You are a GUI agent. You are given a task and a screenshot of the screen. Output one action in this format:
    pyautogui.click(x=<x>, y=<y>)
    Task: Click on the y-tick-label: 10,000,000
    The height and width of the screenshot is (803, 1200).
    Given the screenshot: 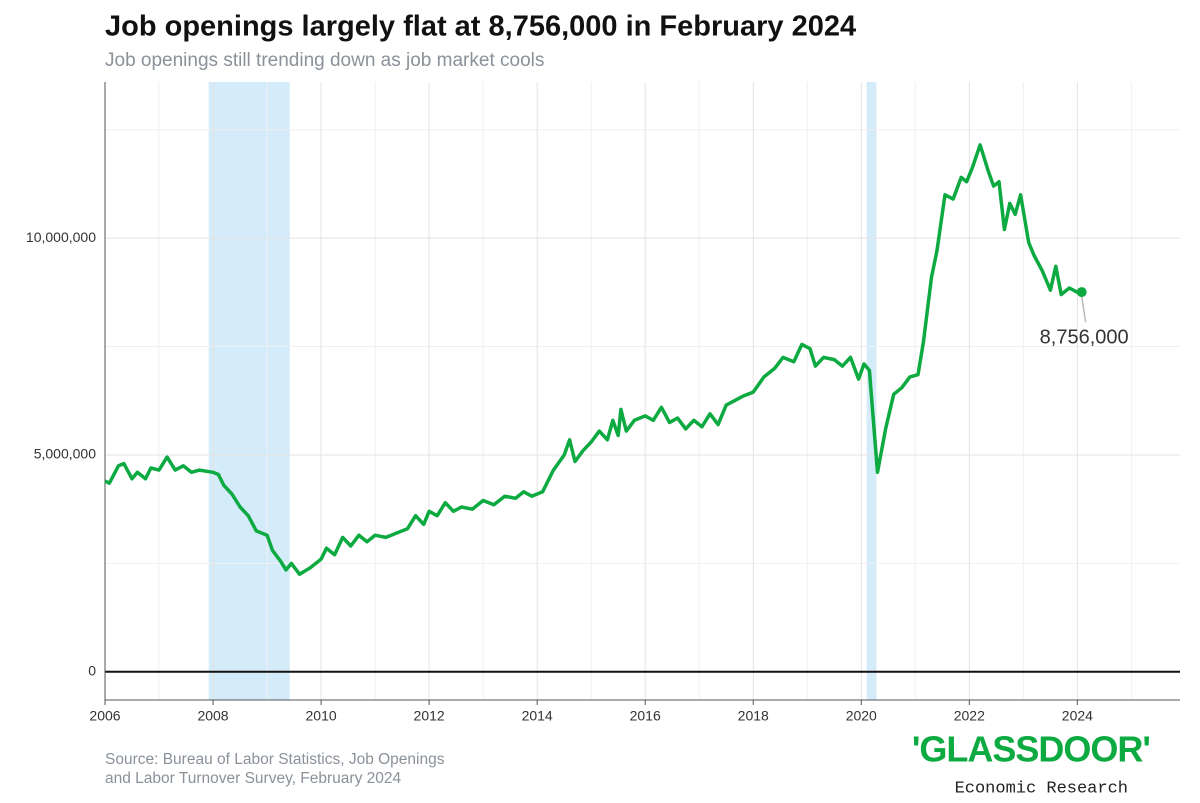 What is the action you would take?
    pyautogui.click(x=61, y=237)
    